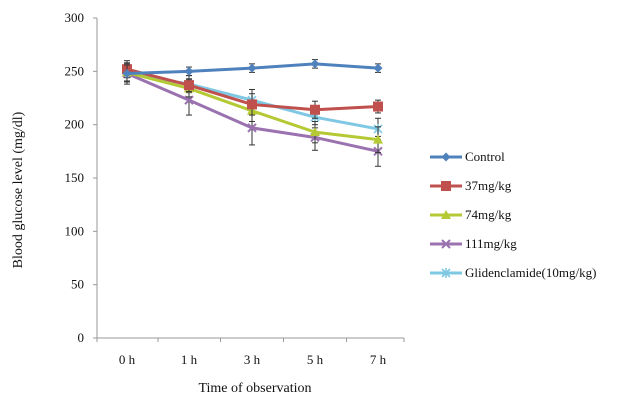 The width and height of the screenshot is (635, 399). What do you see at coordinates (75, 70) in the screenshot?
I see `y-tick-label: 250` at bounding box center [75, 70].